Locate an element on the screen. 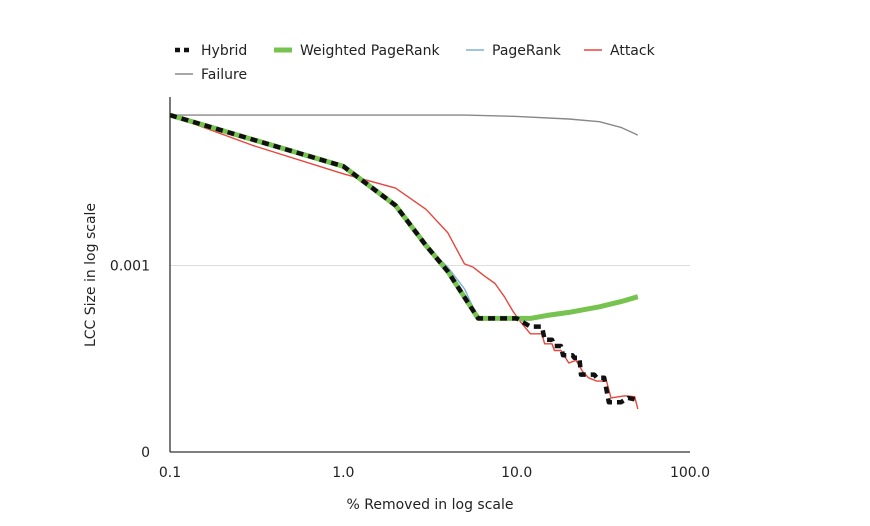 The image size is (870, 526). y-tick-label: 0 is located at coordinates (145, 453).